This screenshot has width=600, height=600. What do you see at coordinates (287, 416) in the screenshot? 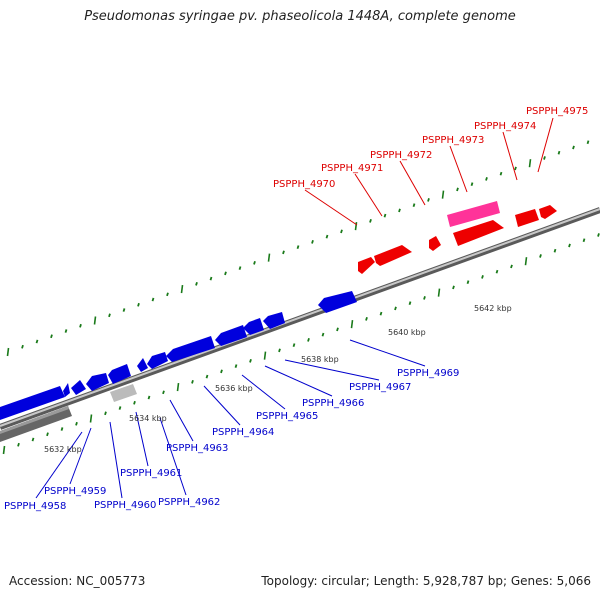
I see `gene-label-4965: PSPPH_4965` at bounding box center [287, 416].